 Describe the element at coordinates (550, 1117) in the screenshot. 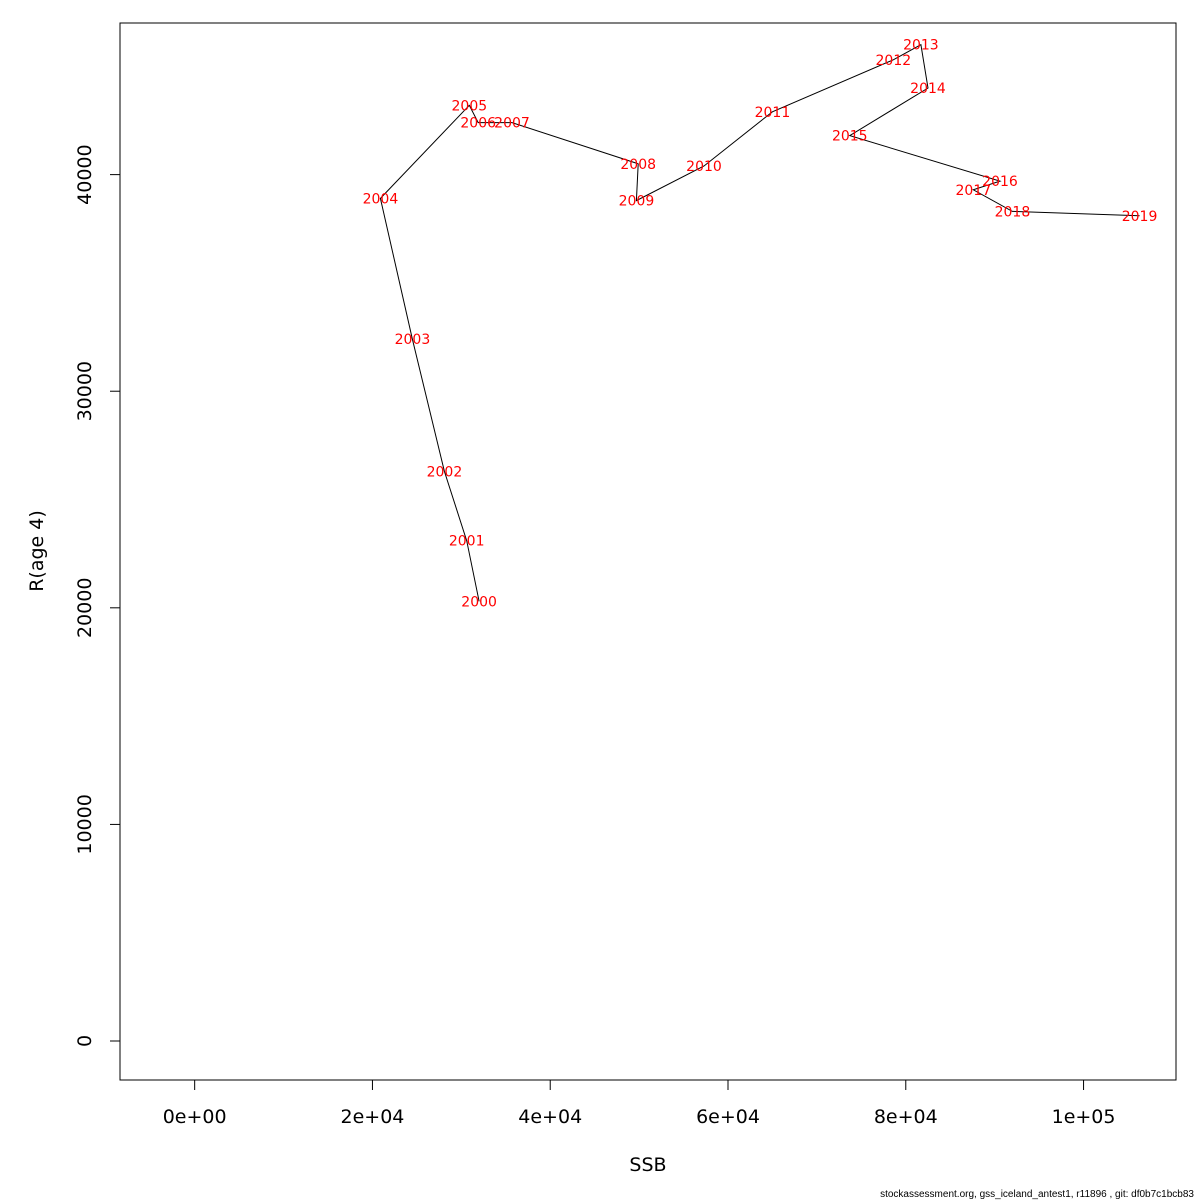

I see `x-tick-label: 4e+04` at that location.